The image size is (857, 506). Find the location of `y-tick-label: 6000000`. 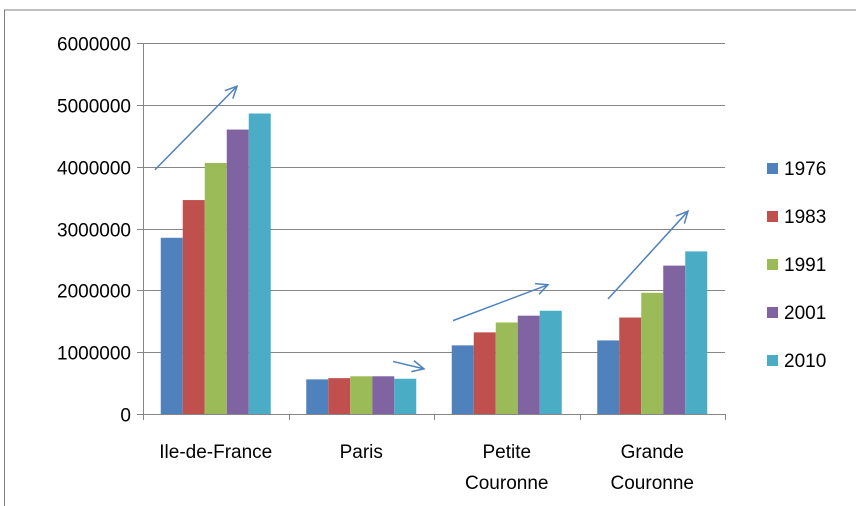

y-tick-label: 6000000 is located at coordinates (94, 45).